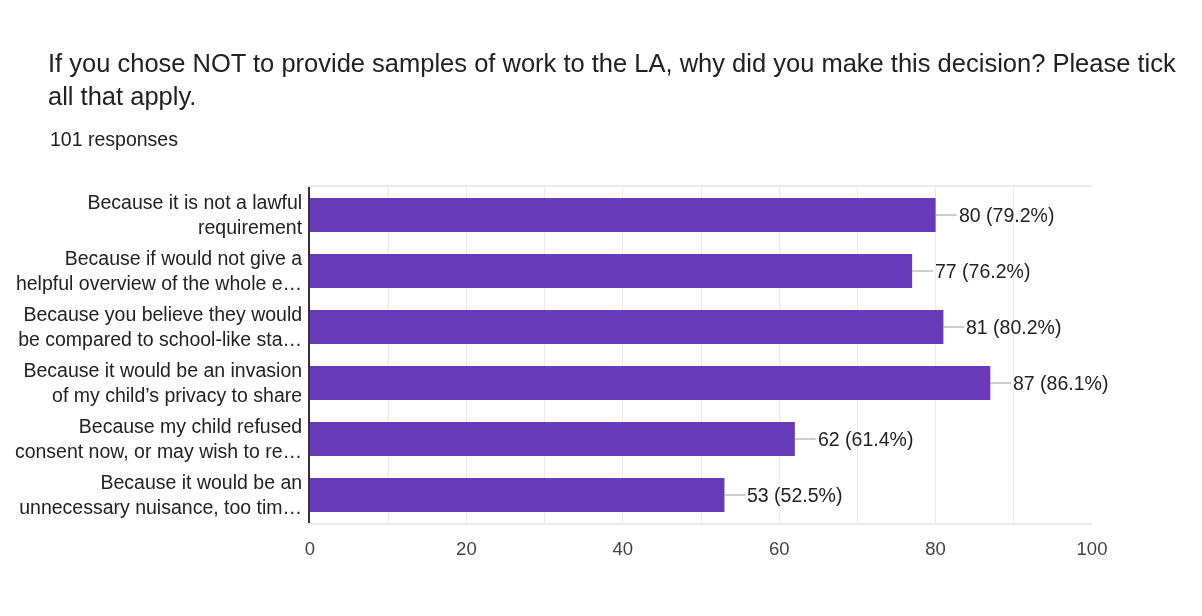 The height and width of the screenshot is (616, 1202). What do you see at coordinates (983, 271) in the screenshot?
I see `data-label: 77 (76.2%)` at bounding box center [983, 271].